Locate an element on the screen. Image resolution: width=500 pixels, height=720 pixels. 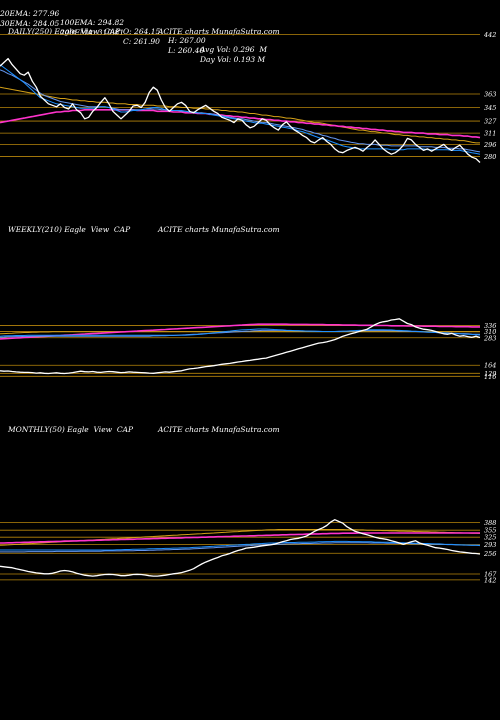
monthly-tick-label: 388 is located at coordinates (490, 523).